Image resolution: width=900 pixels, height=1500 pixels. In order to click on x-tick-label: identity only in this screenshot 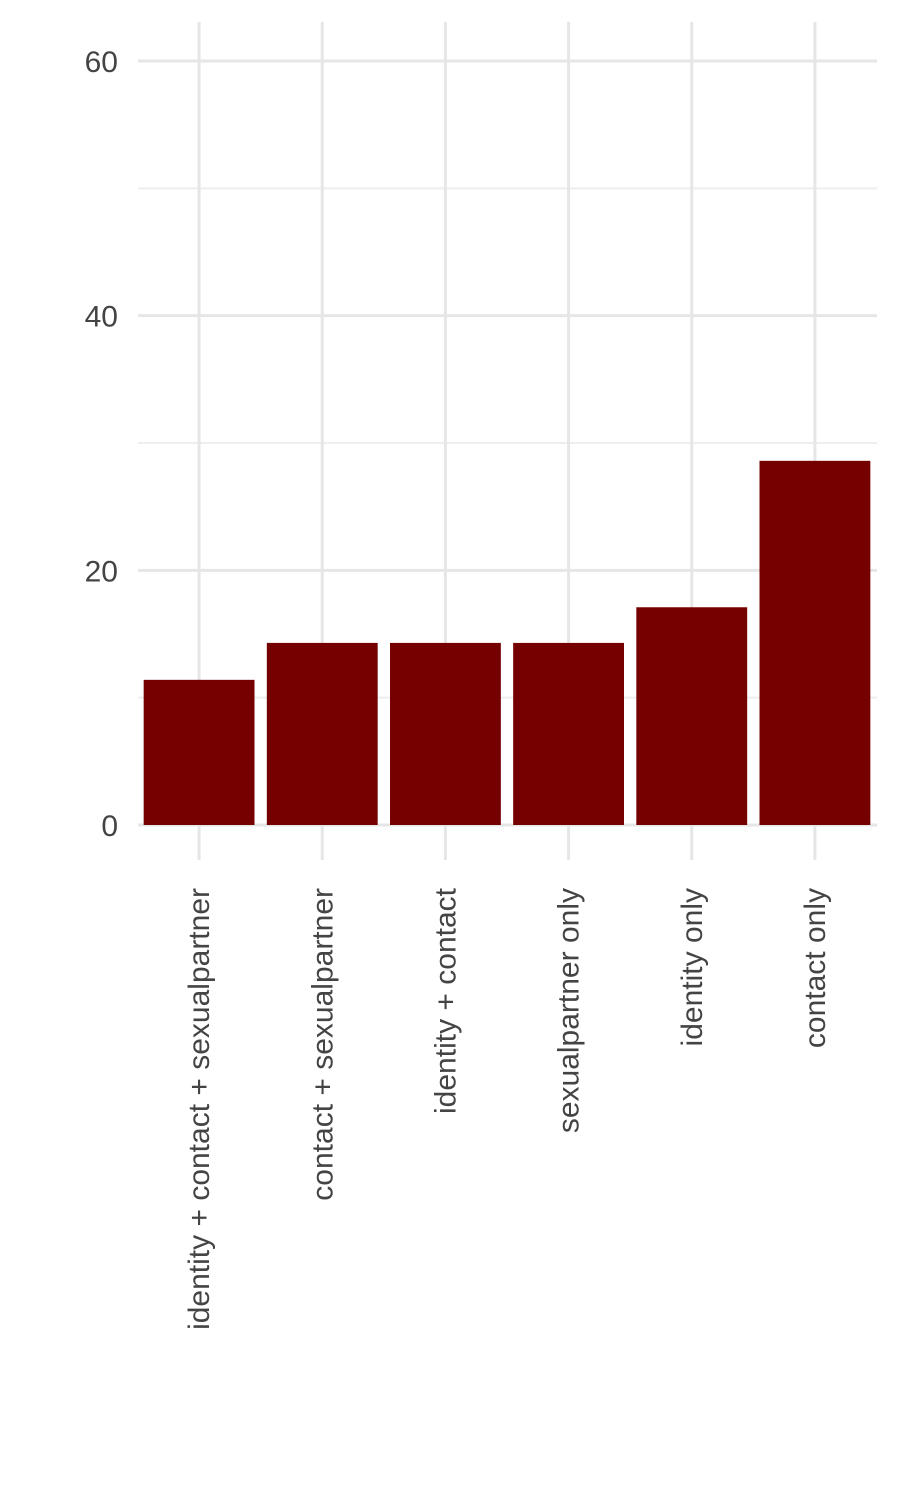, I will do `click(692, 967)`.